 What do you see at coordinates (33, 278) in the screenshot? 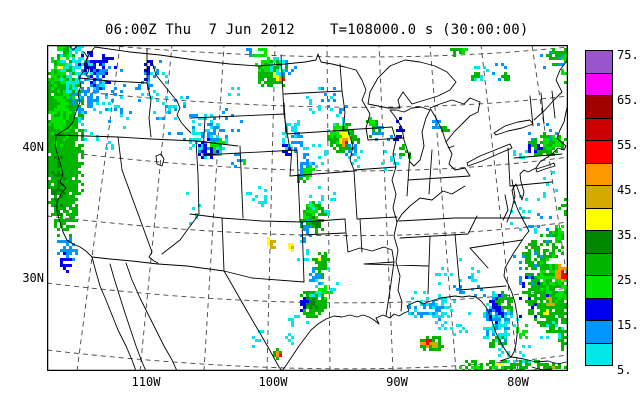
I see `lat-tick-30n: 30N` at bounding box center [33, 278].